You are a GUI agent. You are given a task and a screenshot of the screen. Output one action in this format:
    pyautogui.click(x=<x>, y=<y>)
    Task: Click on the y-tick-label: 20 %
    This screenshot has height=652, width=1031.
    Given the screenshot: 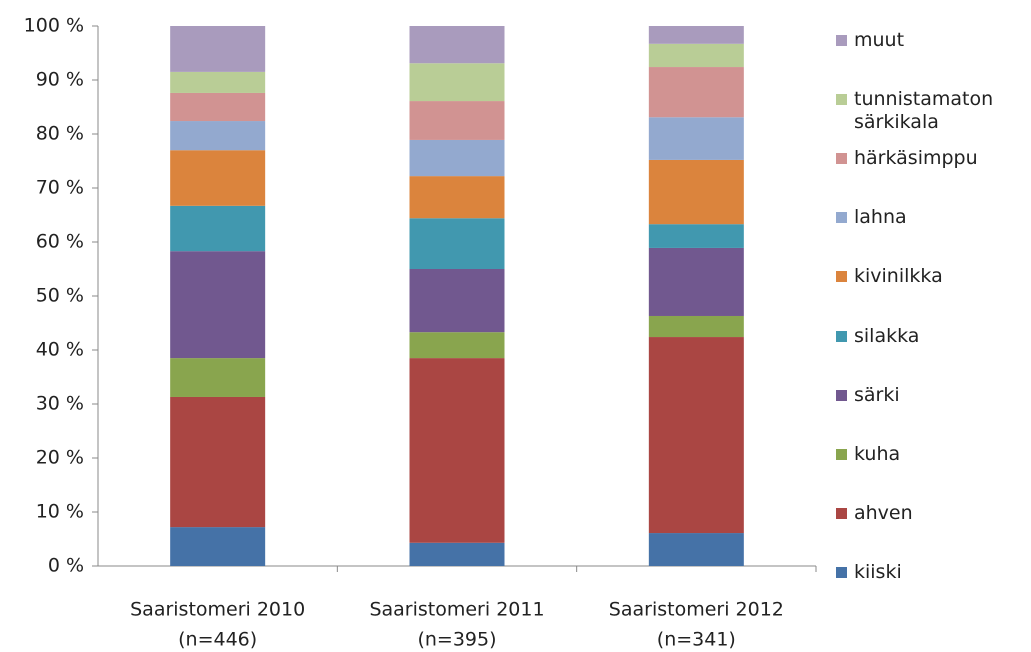 What is the action you would take?
    pyautogui.click(x=60, y=458)
    